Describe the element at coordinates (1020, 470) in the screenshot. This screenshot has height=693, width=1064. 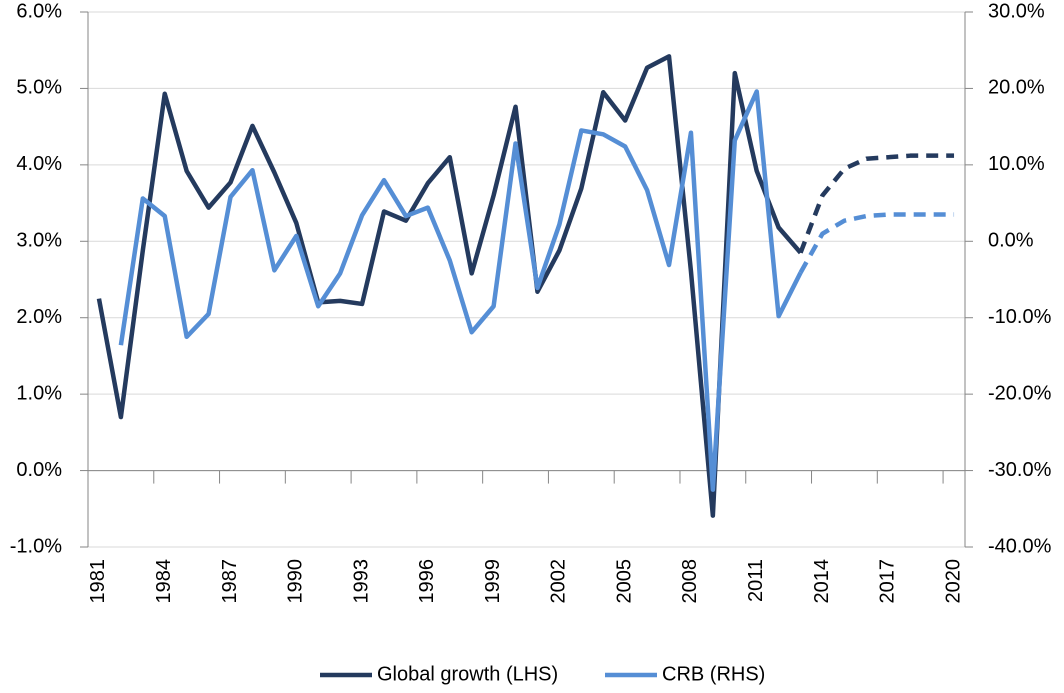
I see `y2-tick-label: -30.0%` at that location.